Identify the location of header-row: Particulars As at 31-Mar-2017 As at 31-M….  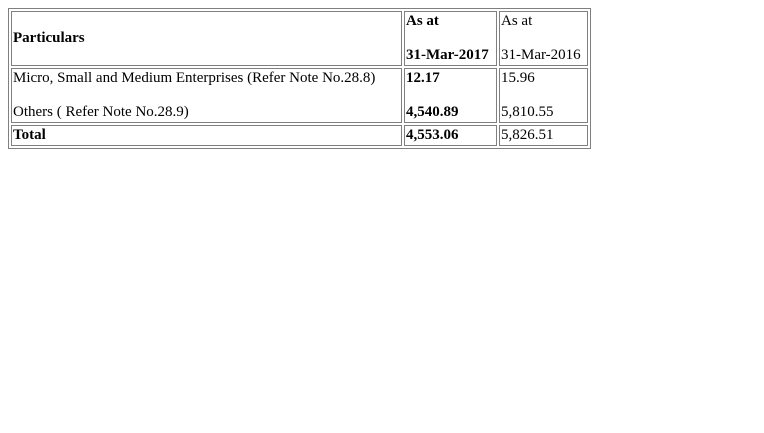
(299, 38).